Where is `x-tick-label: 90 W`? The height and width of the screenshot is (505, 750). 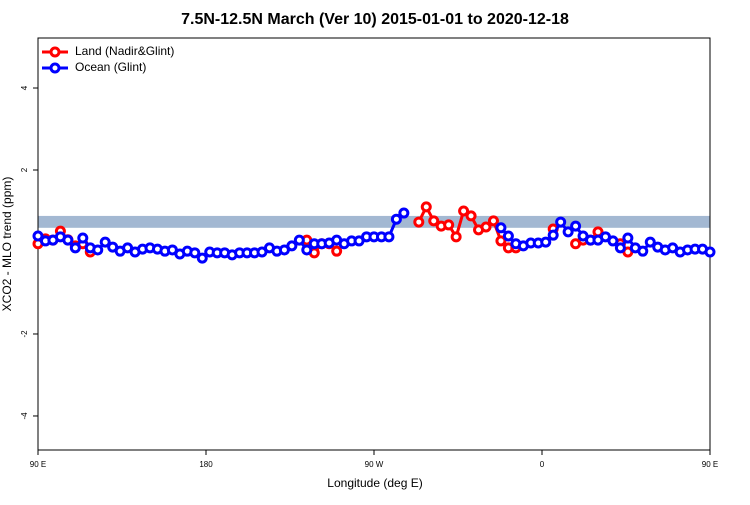
x-tick-label: 90 W is located at coordinates (374, 464).